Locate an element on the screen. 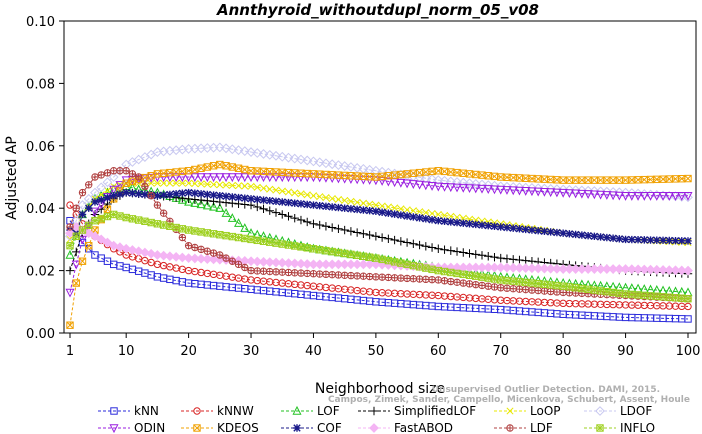 The width and height of the screenshot is (702, 434). legend-item-loop: LoOP is located at coordinates (527, 411).